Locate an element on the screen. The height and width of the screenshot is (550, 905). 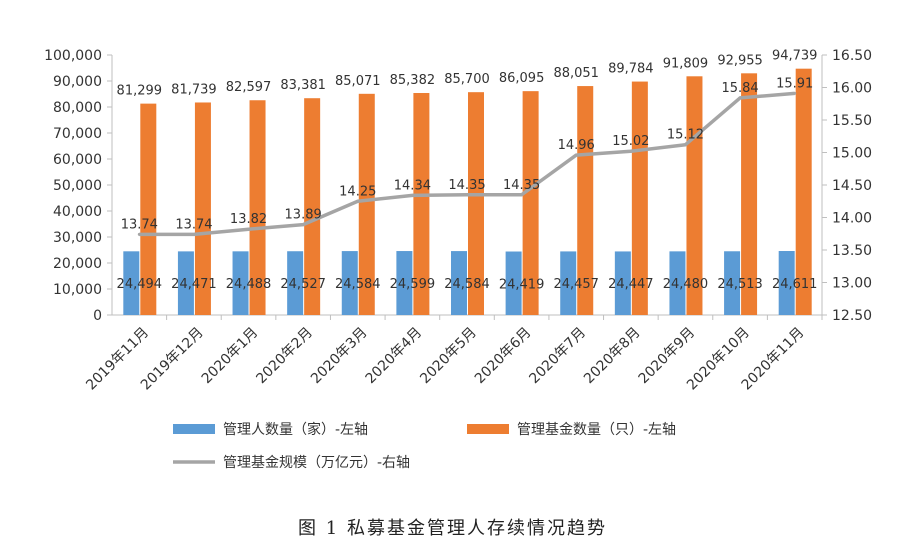
data-label-manager-count: 24,488 is located at coordinates (249, 284).